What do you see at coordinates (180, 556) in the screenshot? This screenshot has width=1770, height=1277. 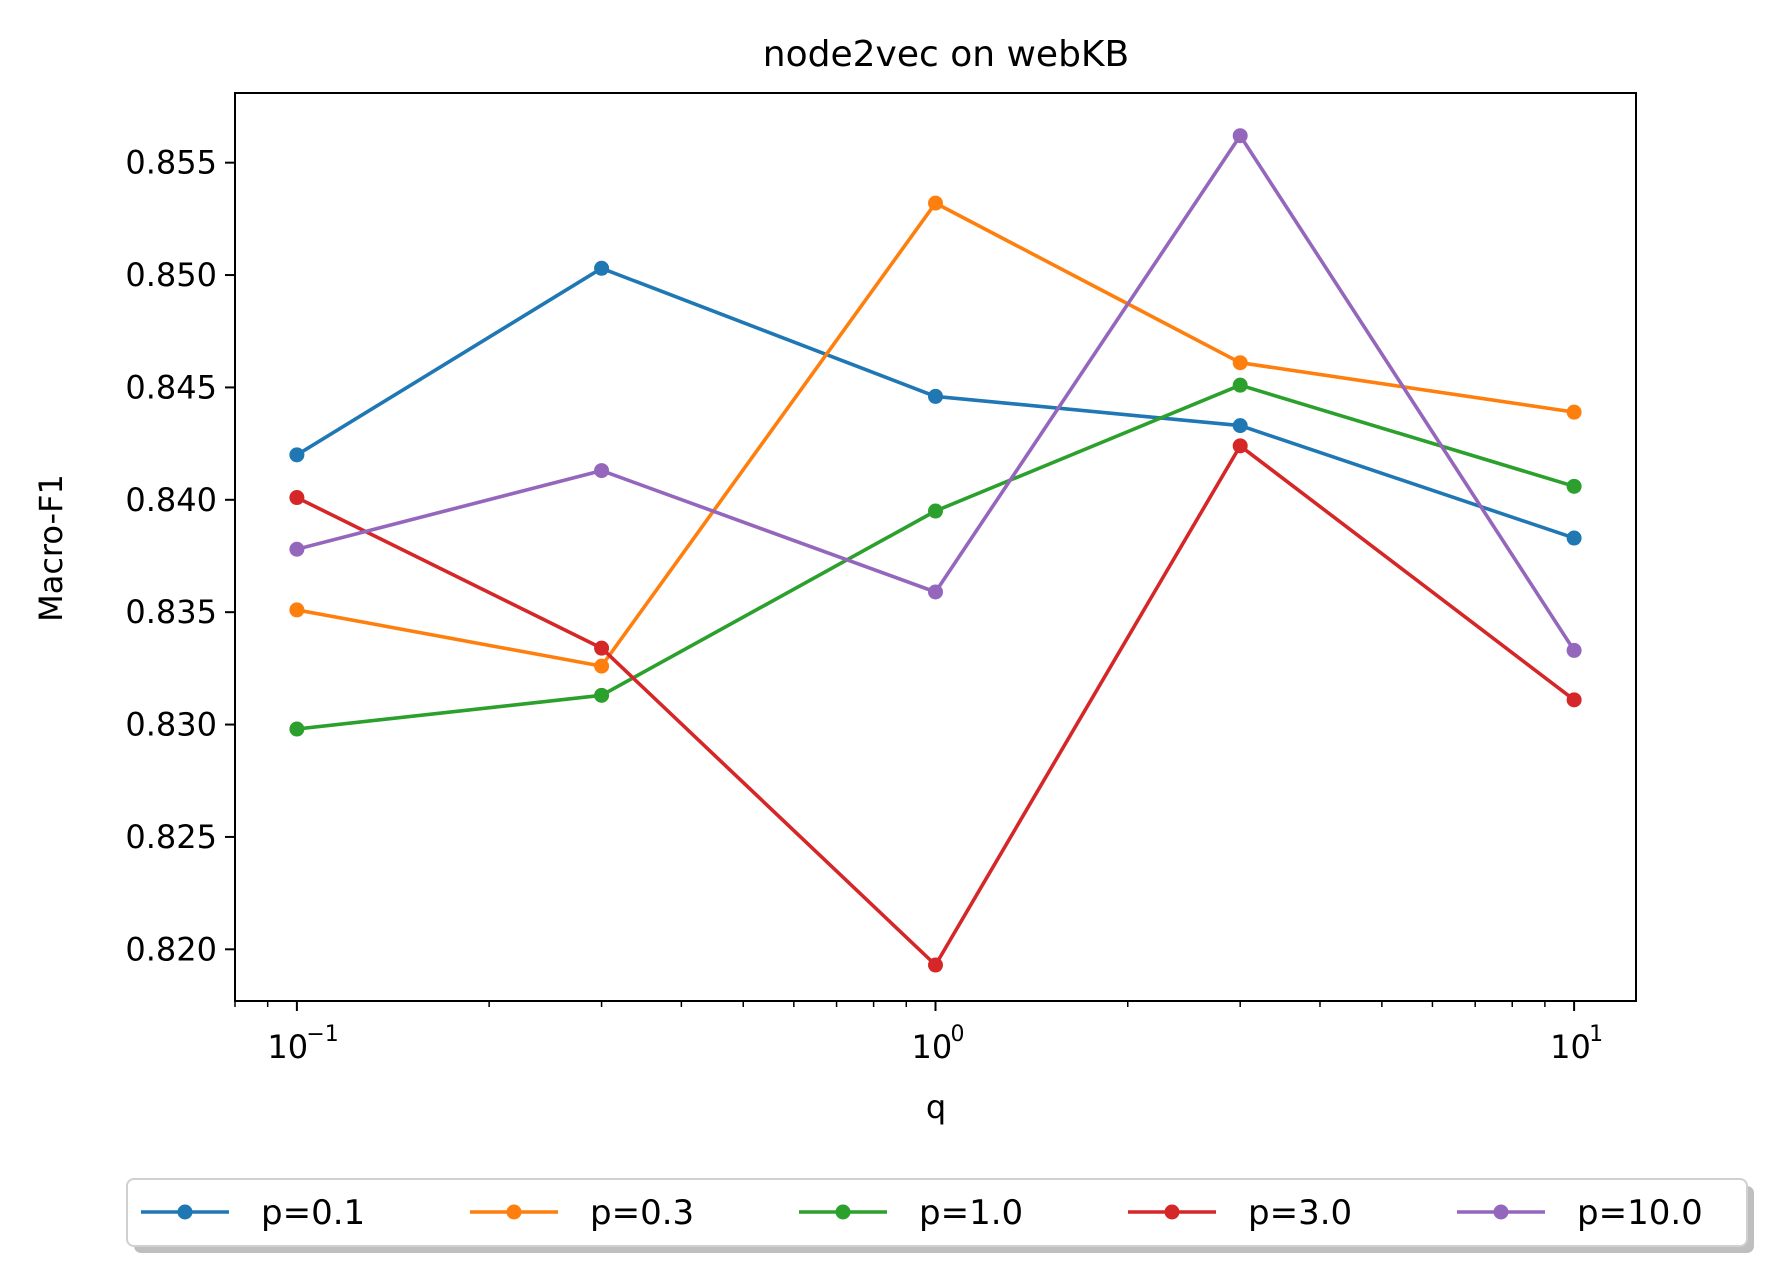 I see `y-axis-ticks: 0.820 0.825 0.830 0.835 0.840 0.845 0.850 0.855` at bounding box center [180, 556].